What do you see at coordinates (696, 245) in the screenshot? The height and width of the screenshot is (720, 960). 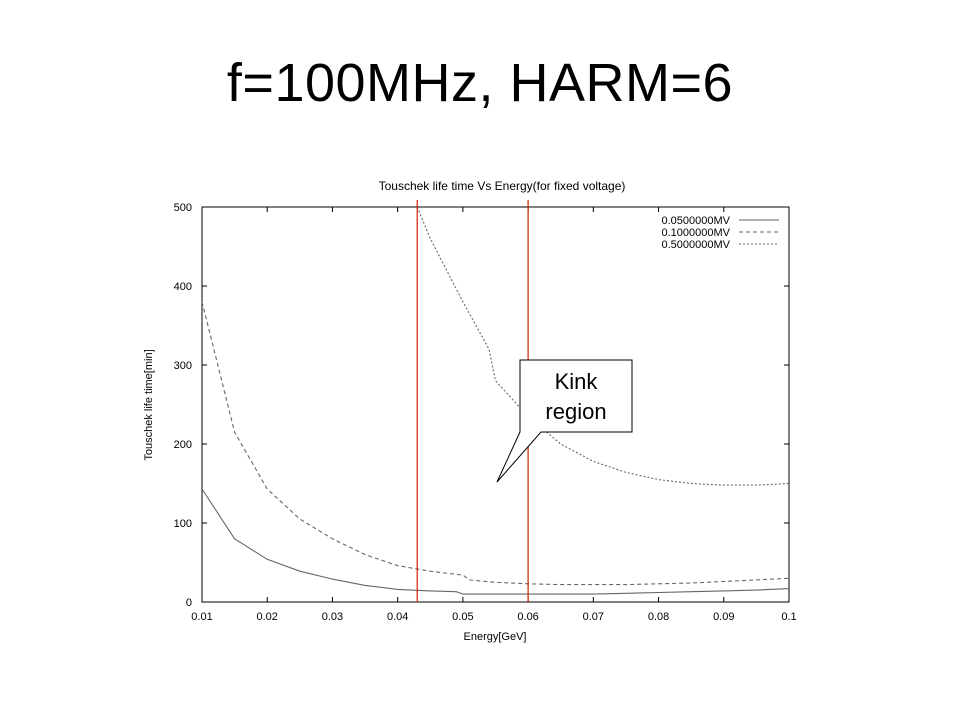 I see `legend-label-3: 0.5000000MV` at bounding box center [696, 245].